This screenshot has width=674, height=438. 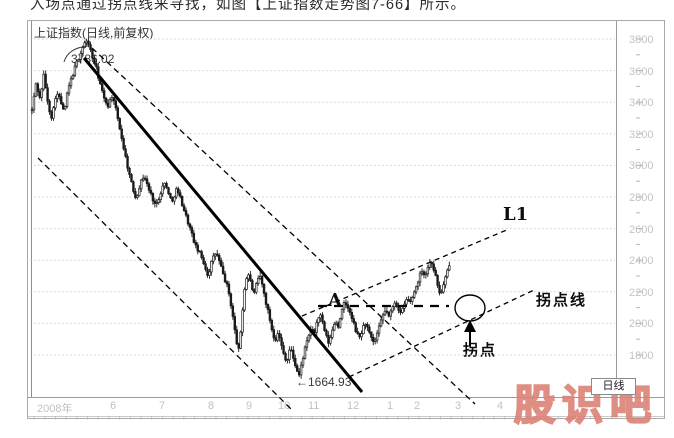 What do you see at coordinates (249, 406) in the screenshot?
I see `time-tick-label: 9` at bounding box center [249, 406].